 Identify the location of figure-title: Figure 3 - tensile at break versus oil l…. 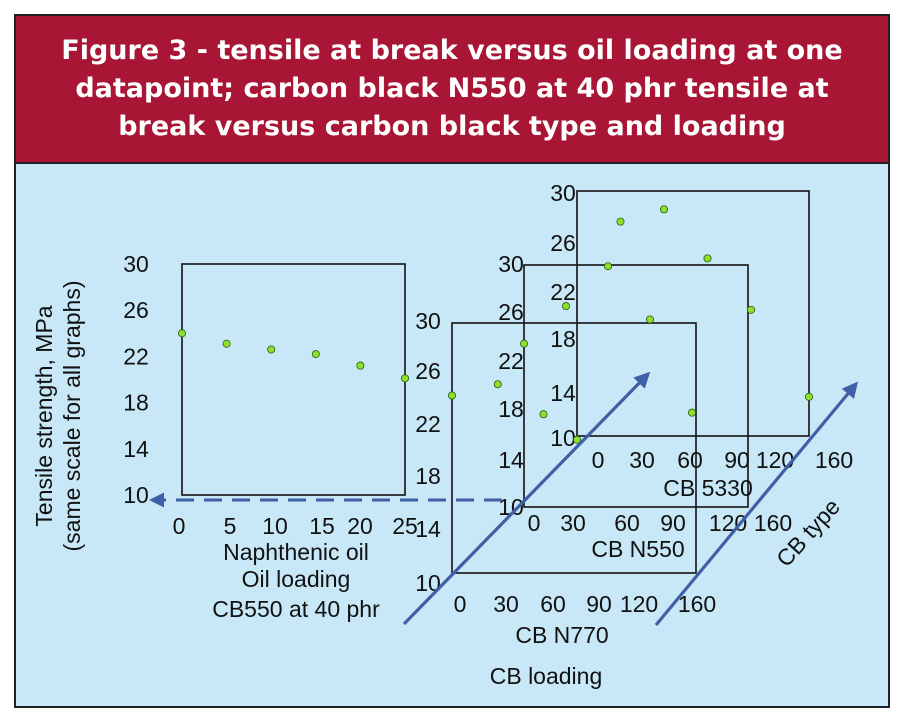
(452, 88).